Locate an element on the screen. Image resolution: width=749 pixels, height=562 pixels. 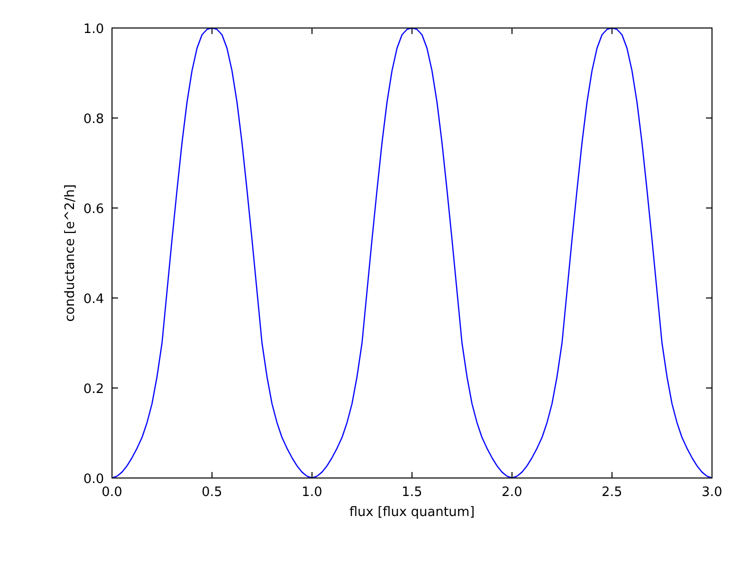
y-tick-label: 1.0 is located at coordinates (93, 29).